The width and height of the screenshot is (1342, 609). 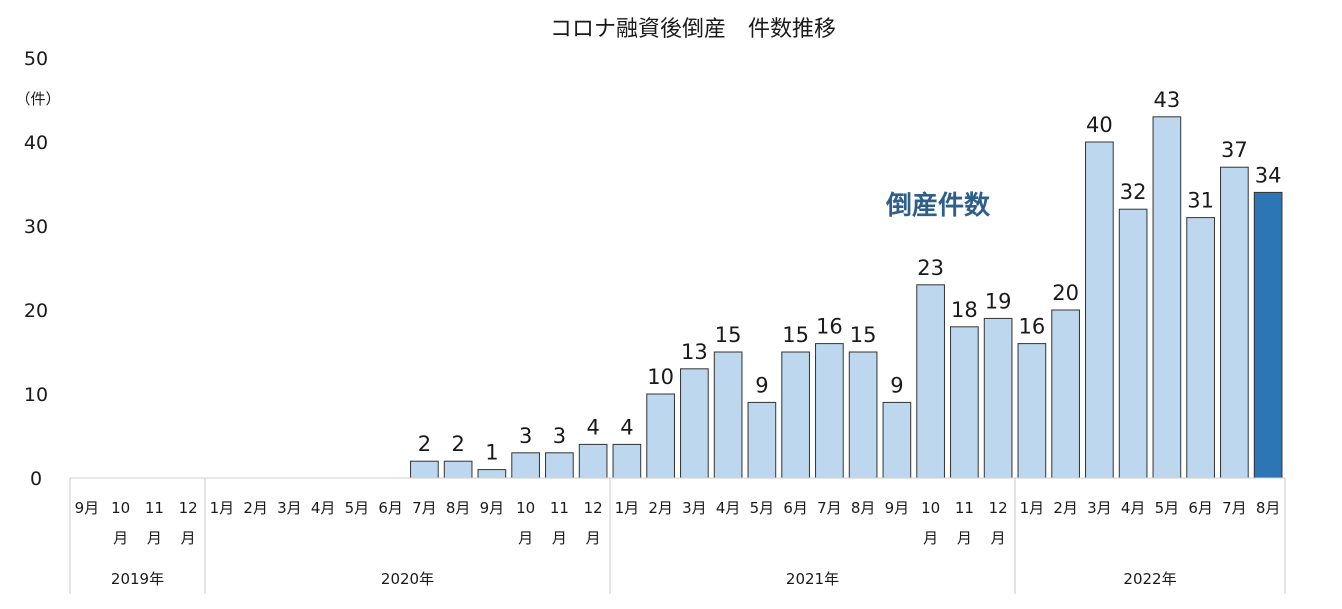 I want to click on data-label: 20, so click(x=1065, y=293).